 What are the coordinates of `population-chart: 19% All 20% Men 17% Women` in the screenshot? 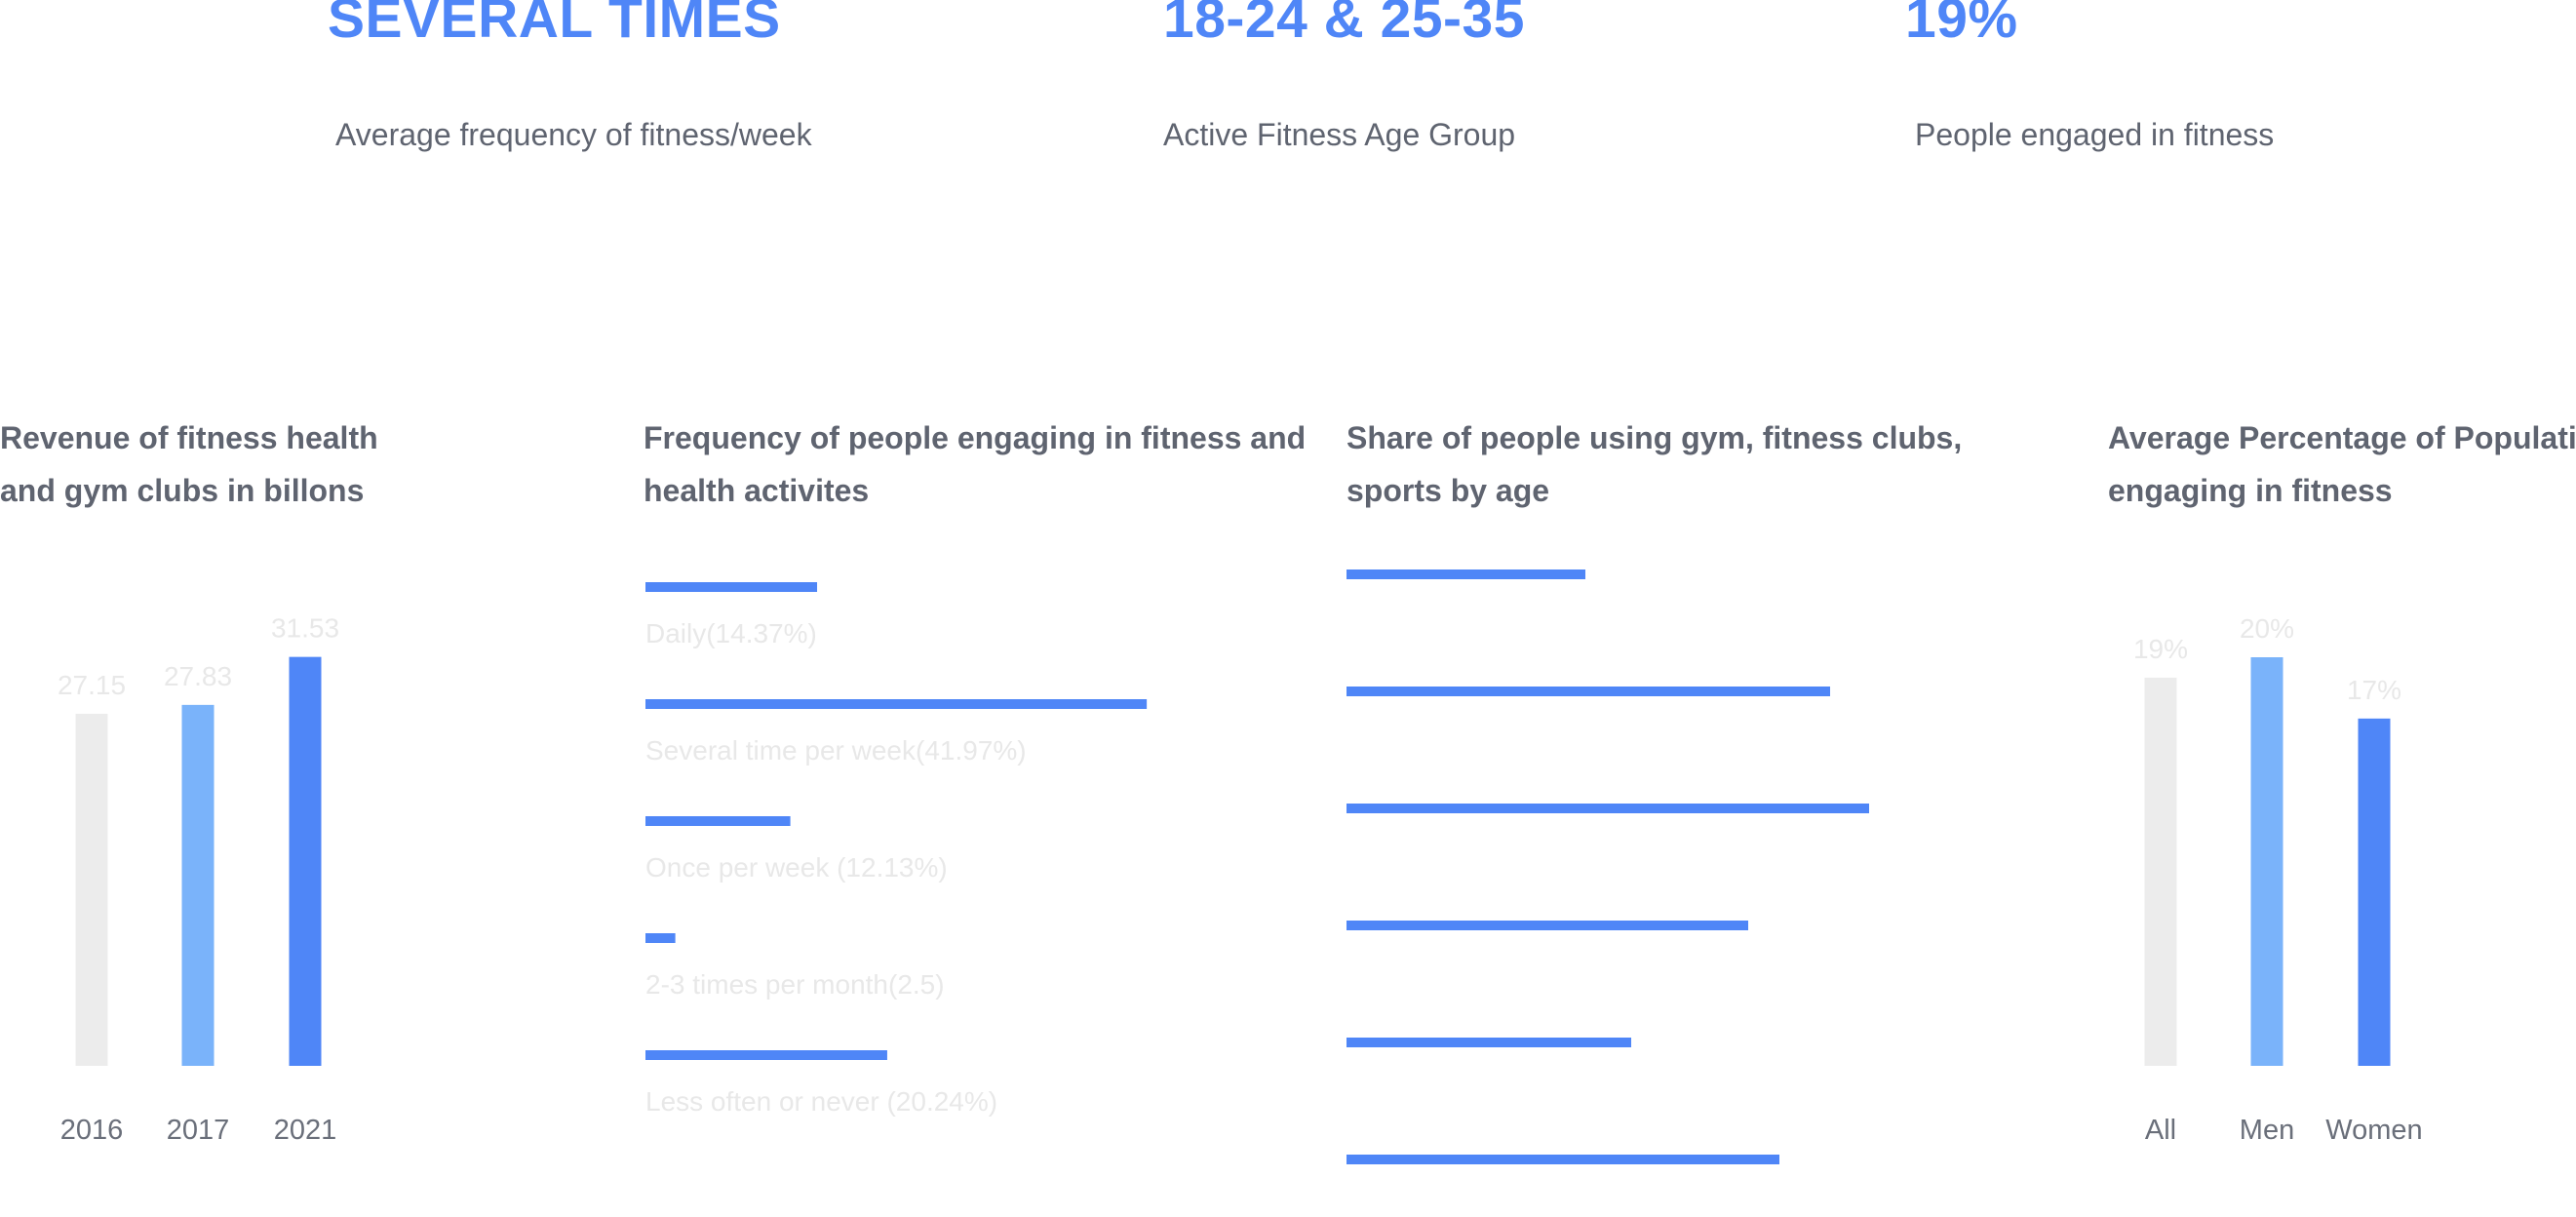 It's located at (2278, 879).